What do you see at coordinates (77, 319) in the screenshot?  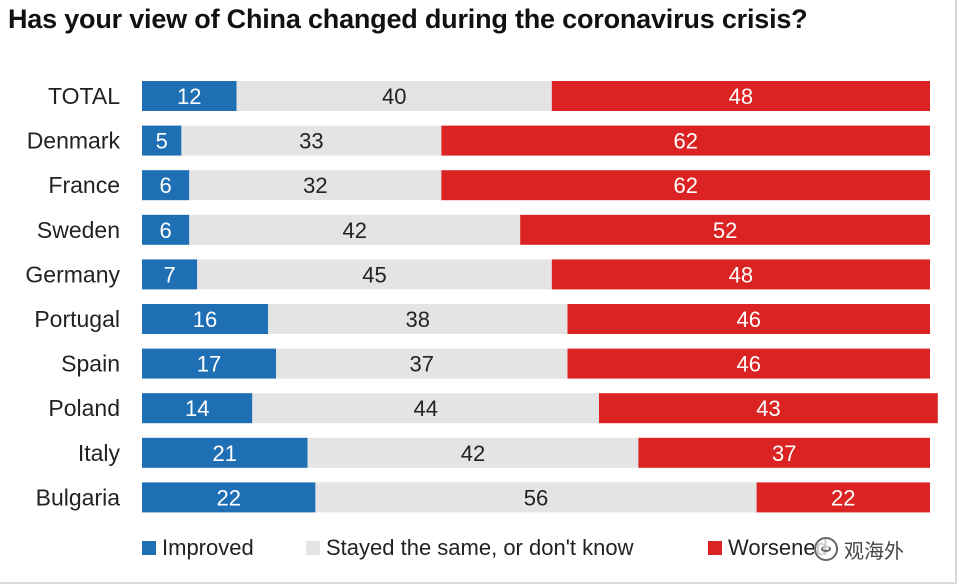 I see `category-label: Portugal` at bounding box center [77, 319].